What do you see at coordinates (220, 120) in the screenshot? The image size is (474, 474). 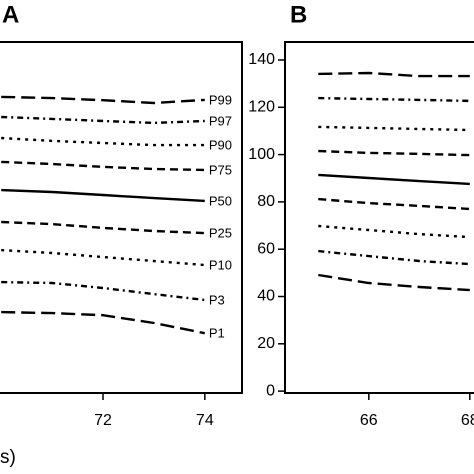 I see `line-end-label: P97` at bounding box center [220, 120].